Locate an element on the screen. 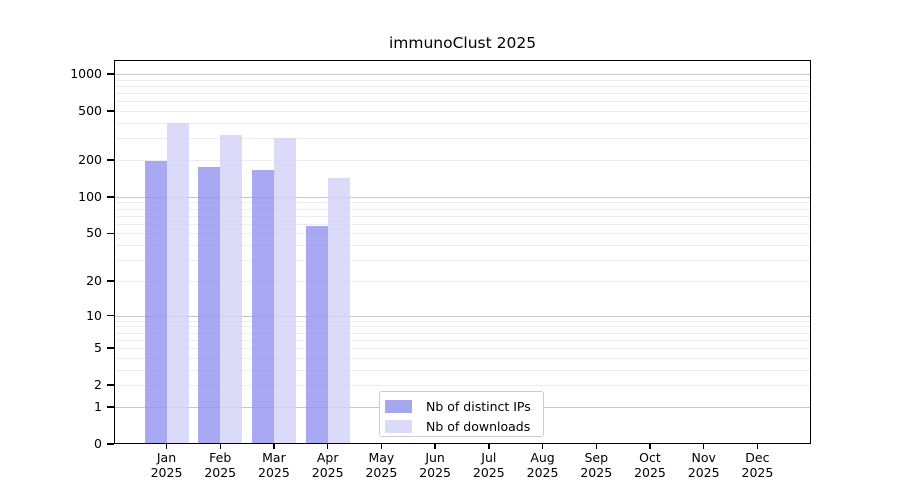 This screenshot has height=500, width=900. x-tick-label-jun: Jun 2025 is located at coordinates (435, 465).